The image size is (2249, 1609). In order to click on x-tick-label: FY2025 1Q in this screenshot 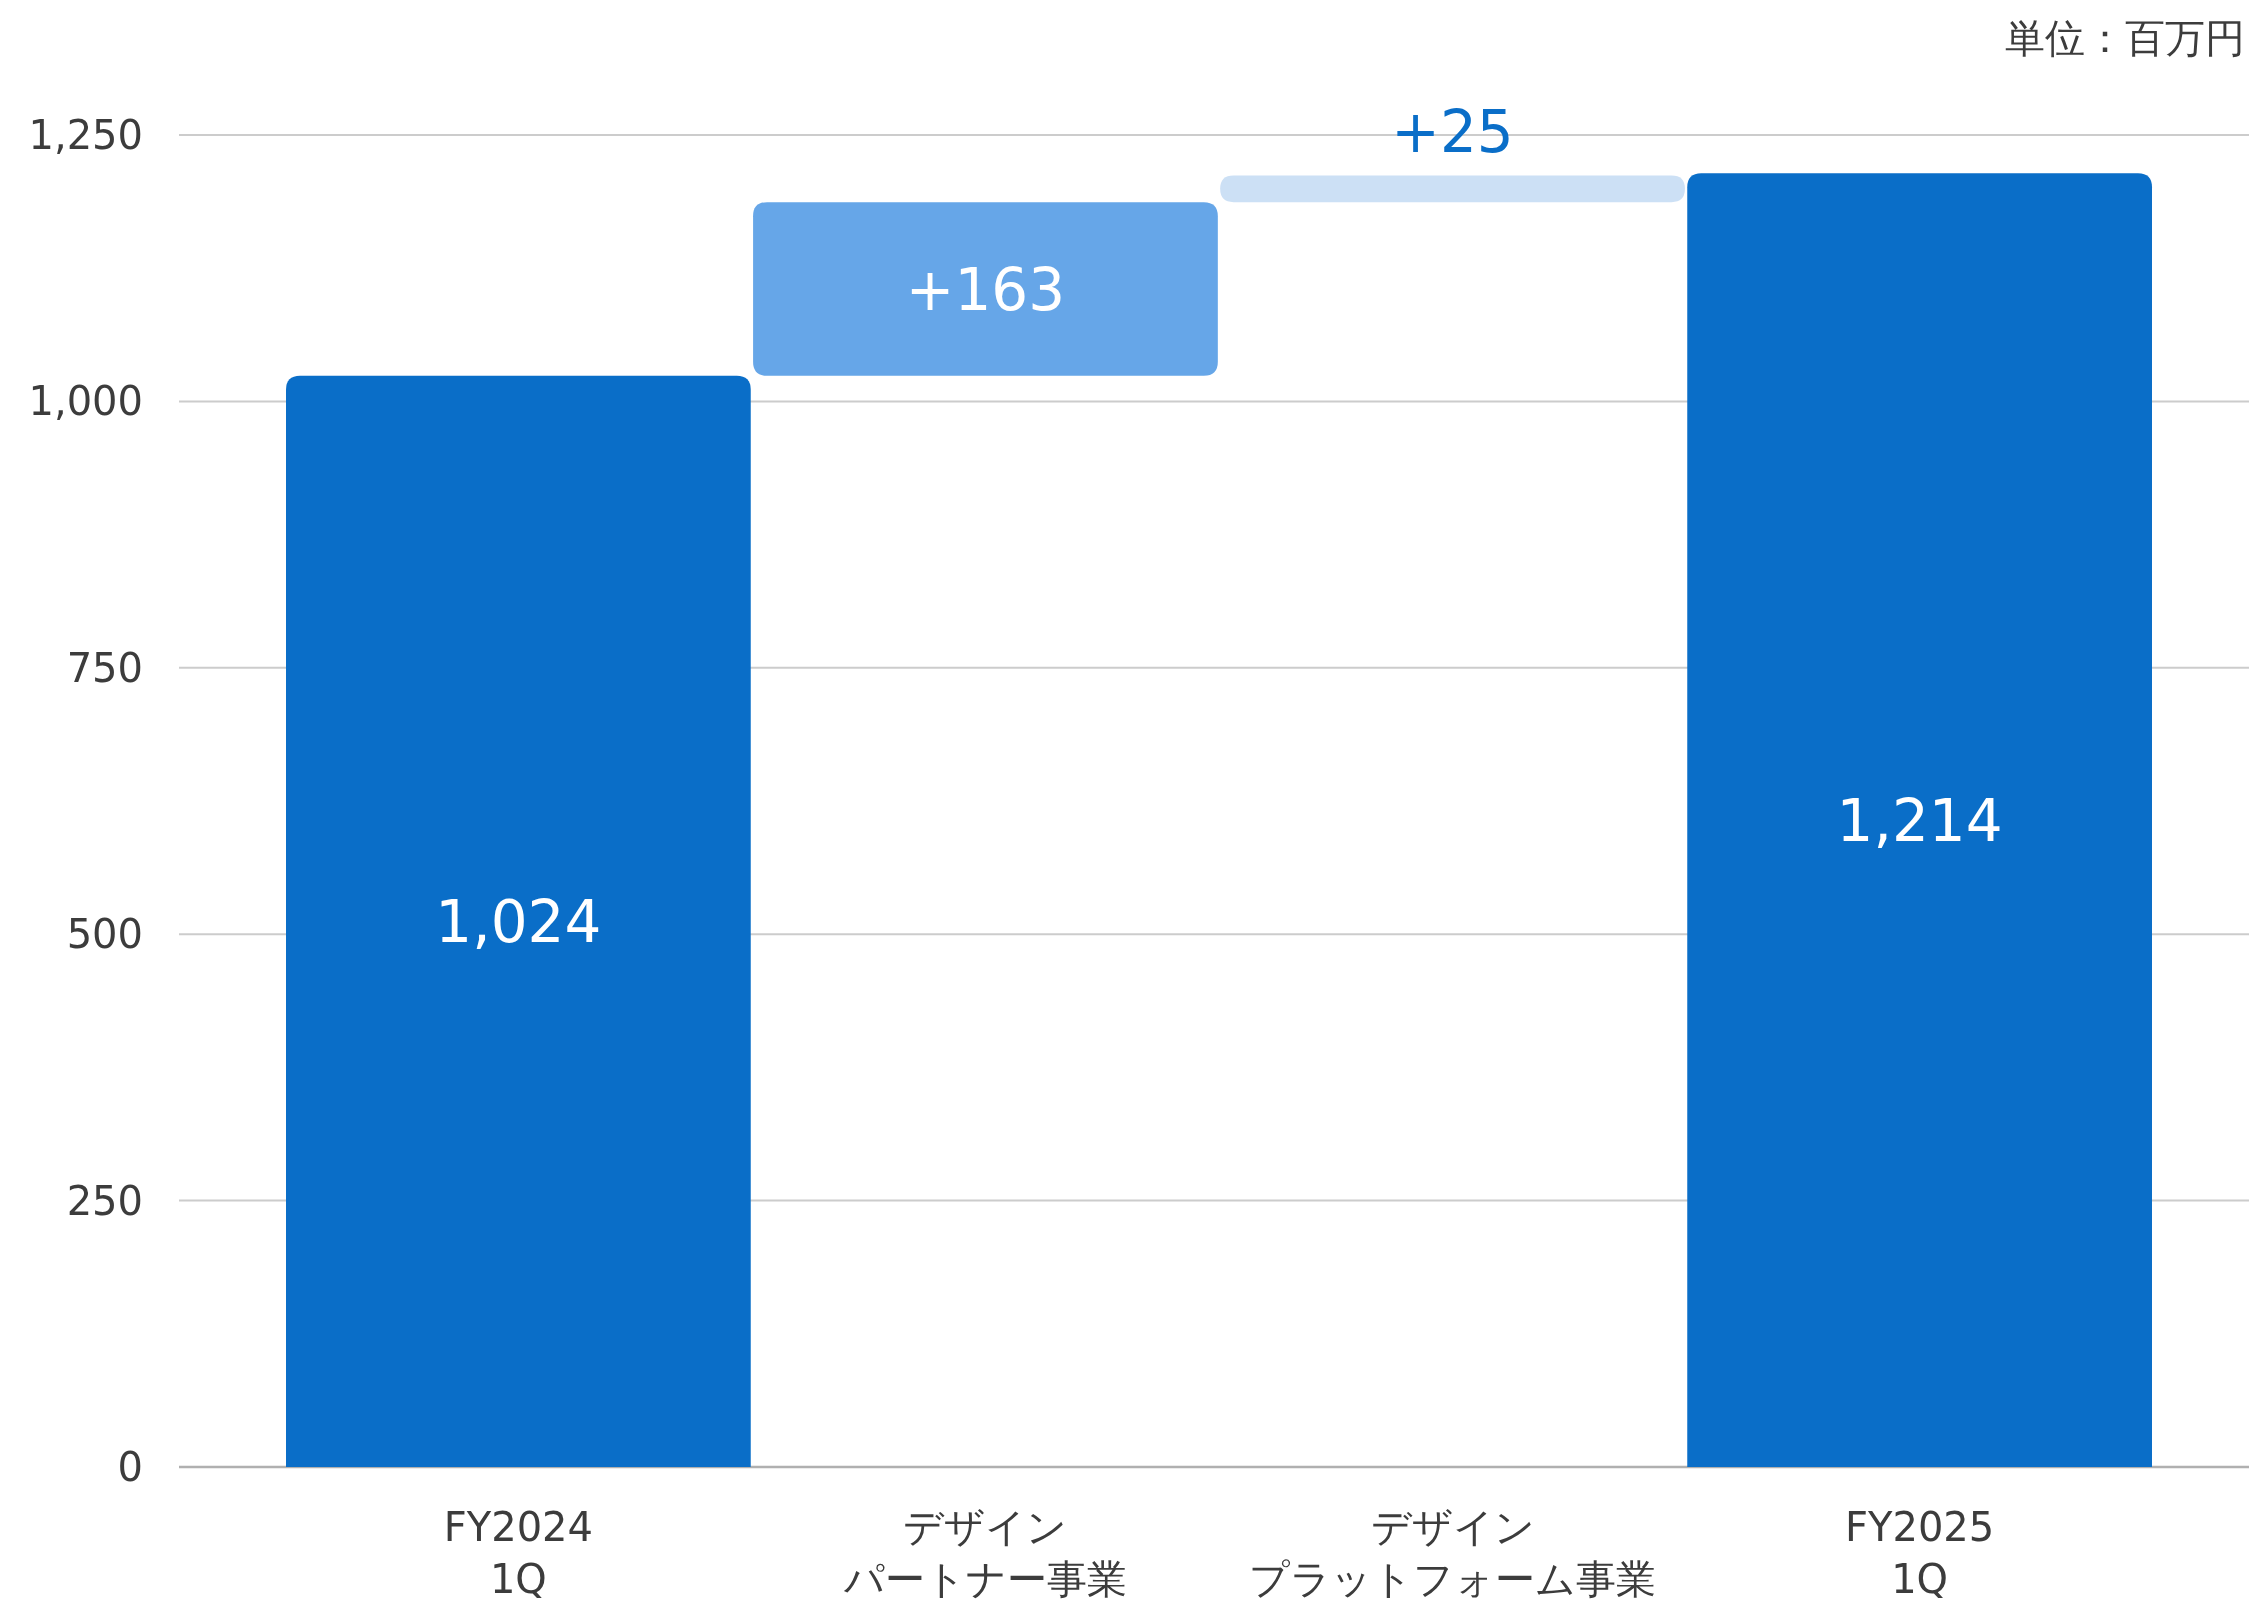, I will do `click(1920, 1553)`.